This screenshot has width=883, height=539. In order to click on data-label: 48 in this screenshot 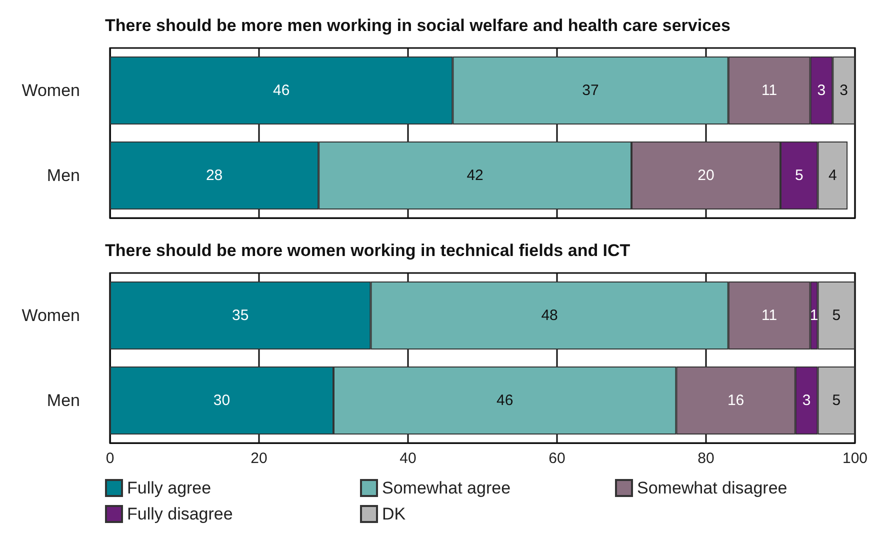, I will do `click(549, 315)`.